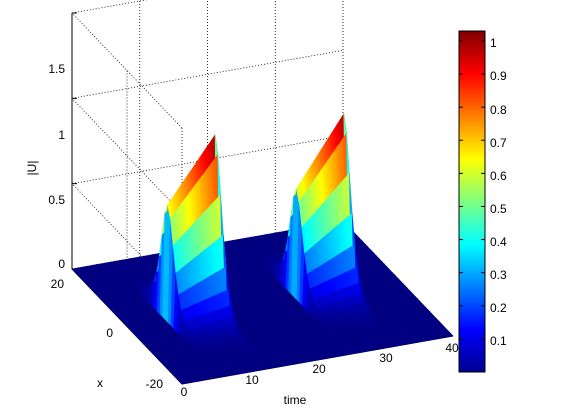  What do you see at coordinates (58, 284) in the screenshot?
I see `x-tick-label: 20` at bounding box center [58, 284].